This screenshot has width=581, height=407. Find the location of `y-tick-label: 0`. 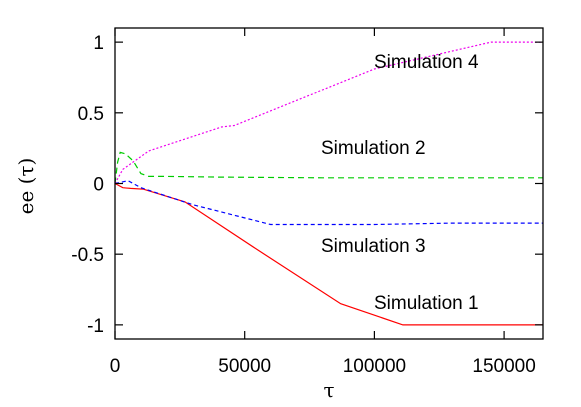

y-tick-label: 0 is located at coordinates (98, 185).